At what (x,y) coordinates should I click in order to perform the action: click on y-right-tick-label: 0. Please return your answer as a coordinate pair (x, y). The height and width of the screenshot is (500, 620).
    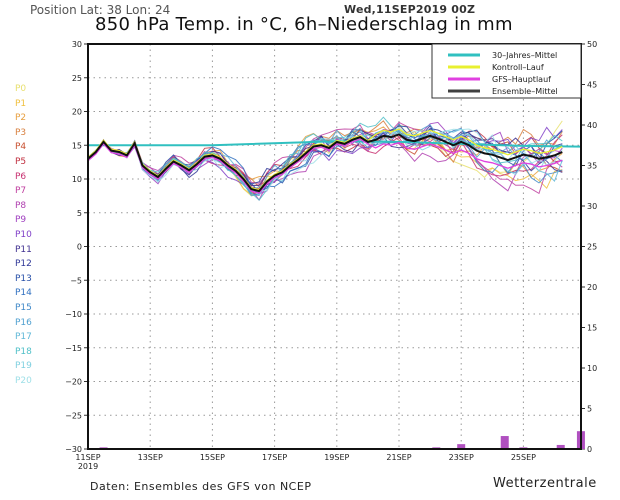
    Looking at the image, I should click on (589, 449).